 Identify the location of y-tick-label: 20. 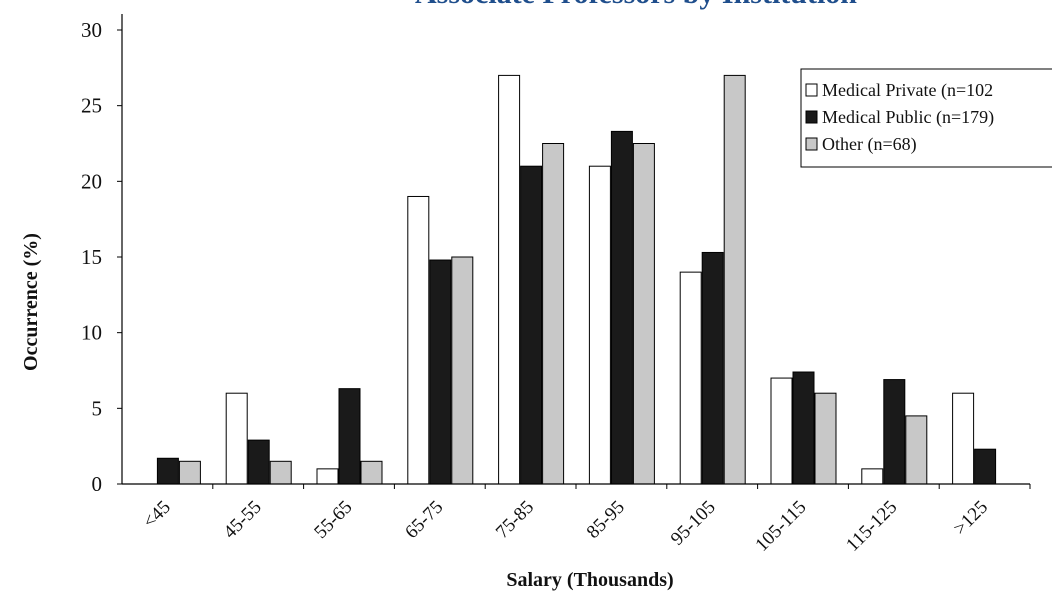
(91, 181).